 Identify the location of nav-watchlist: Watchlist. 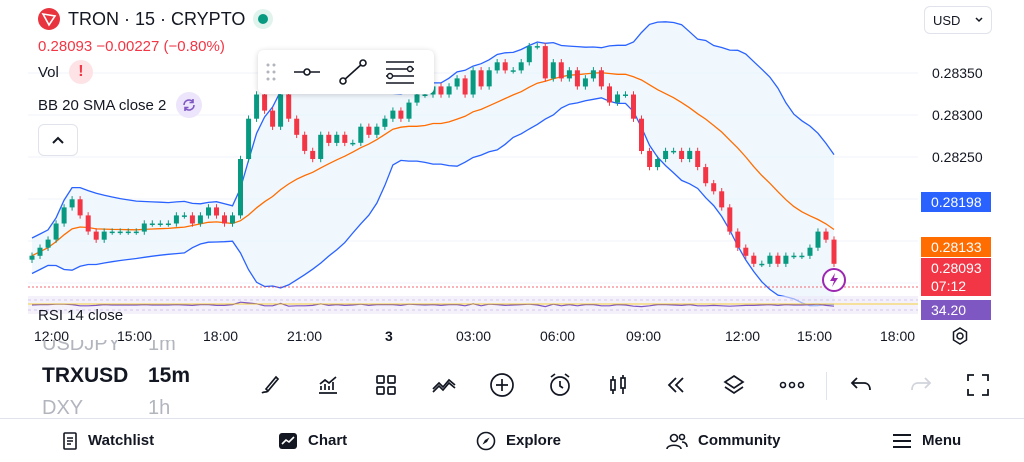
(108, 440).